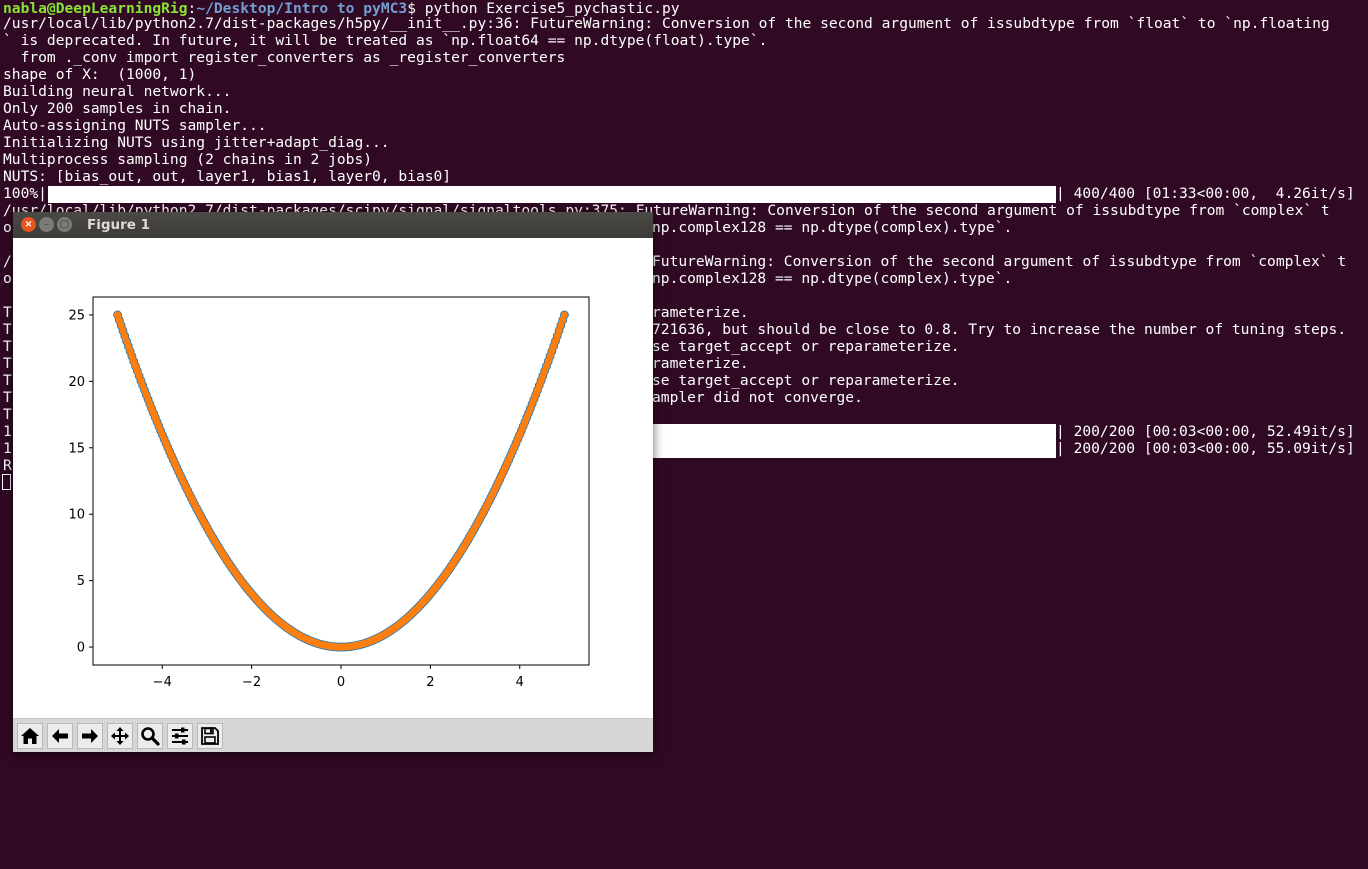 Image resolution: width=1368 pixels, height=869 pixels. I want to click on terminal-line: /, so click(7, 261).